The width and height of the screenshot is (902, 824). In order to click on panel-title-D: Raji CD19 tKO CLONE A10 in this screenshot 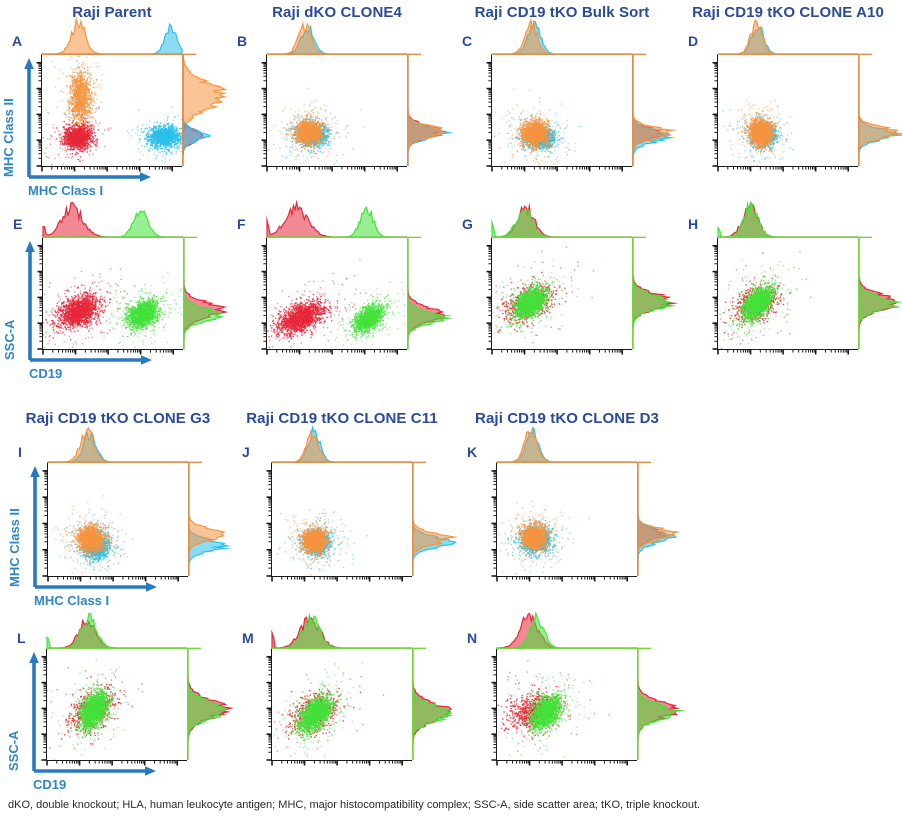, I will do `click(788, 12)`.